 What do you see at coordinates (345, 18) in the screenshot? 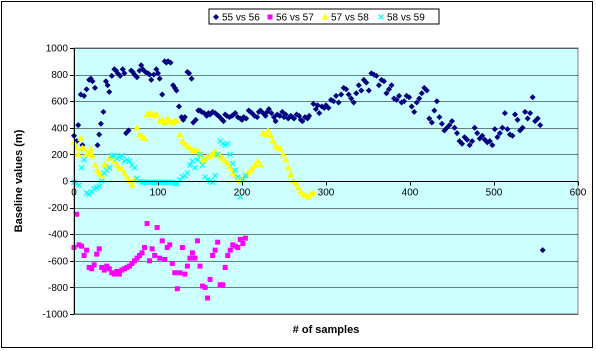
I see `legend-item: 57 vs 58` at bounding box center [345, 18].